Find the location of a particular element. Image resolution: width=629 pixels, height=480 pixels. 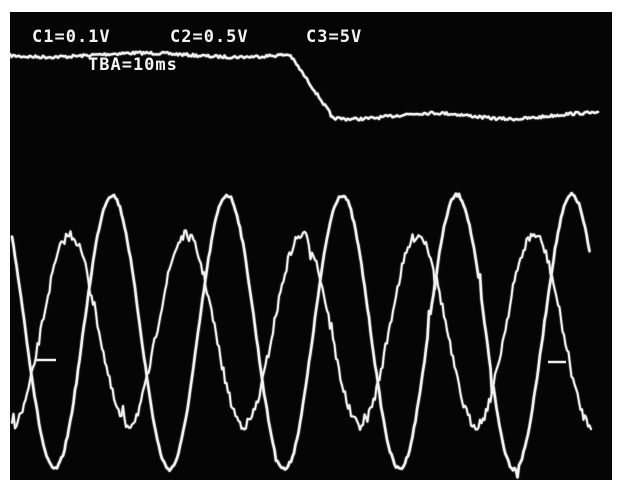

timebase-readout: TBA=10ms is located at coordinates (133, 65).